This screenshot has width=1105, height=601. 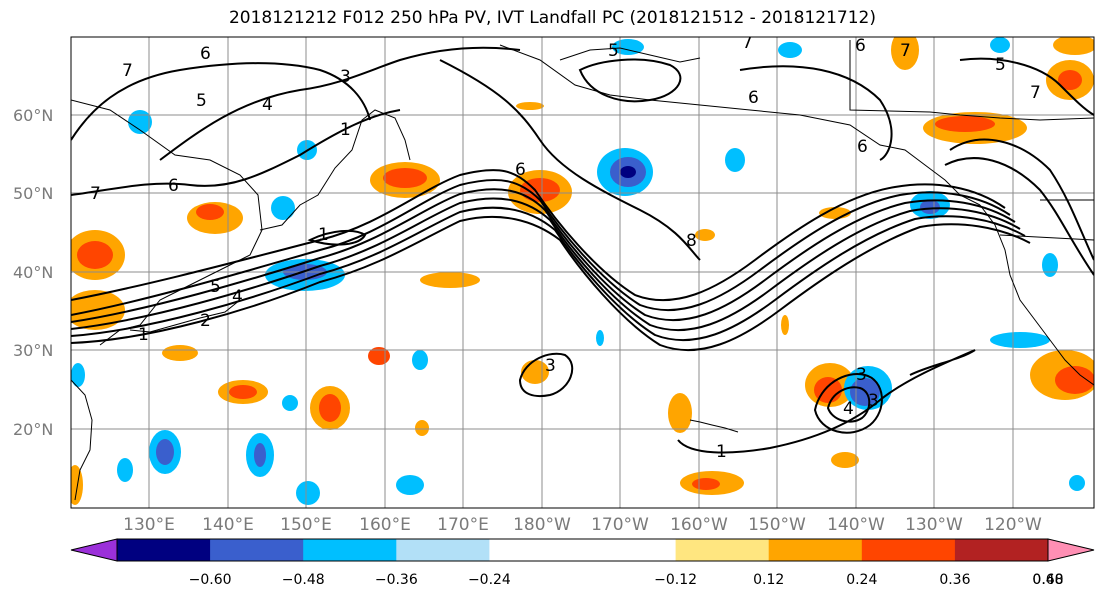 I want to click on colorbar-extend-low, so click(x=94, y=550).